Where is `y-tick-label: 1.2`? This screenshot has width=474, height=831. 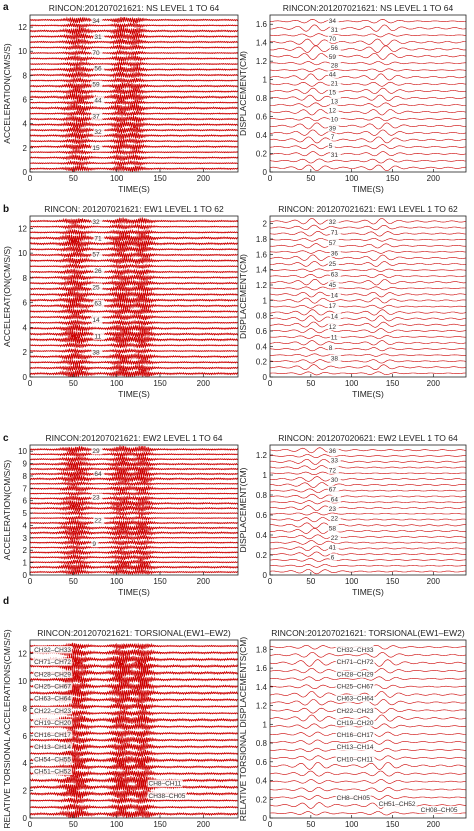 y-tick-label: 1.2 is located at coordinates (262, 61).